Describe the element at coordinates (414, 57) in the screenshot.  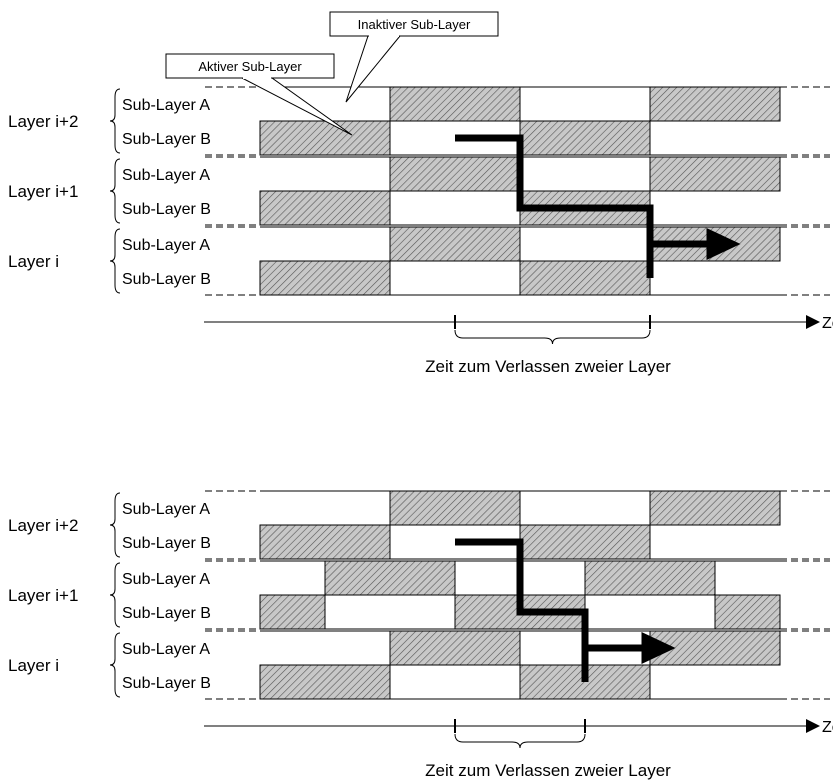
I see `inactive-callout: Inaktiver Sub-Layer` at that location.